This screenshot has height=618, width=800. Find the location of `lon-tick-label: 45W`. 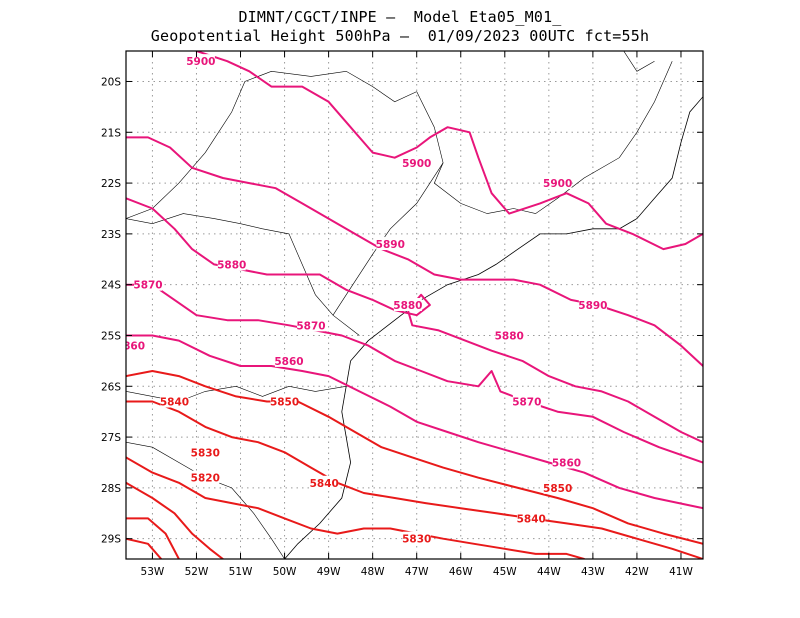

lon-tick-label: 45W is located at coordinates (505, 572).